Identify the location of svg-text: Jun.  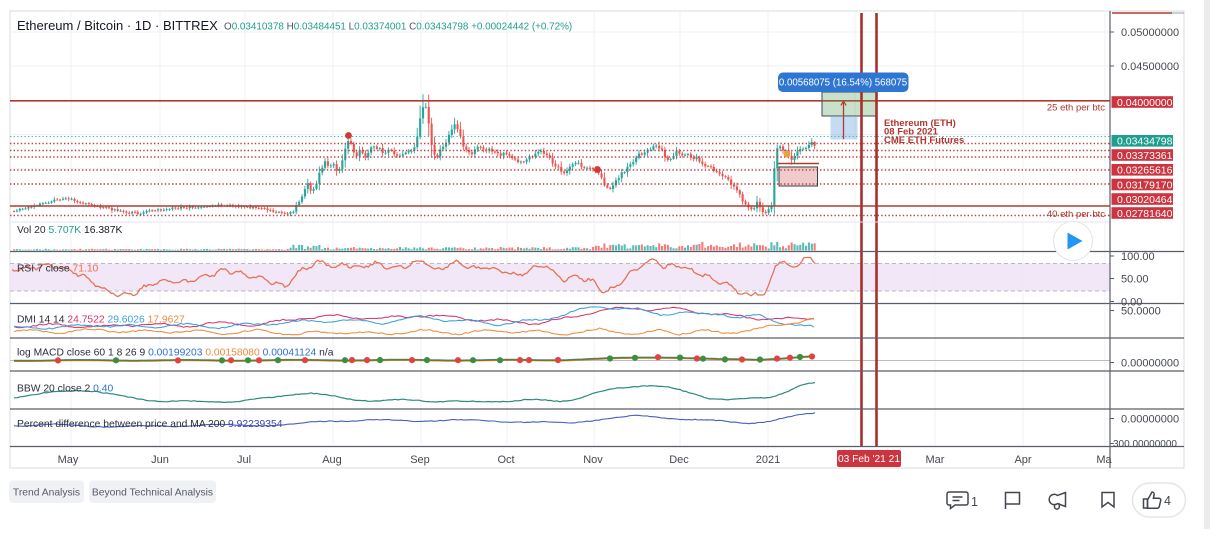
(160, 460).